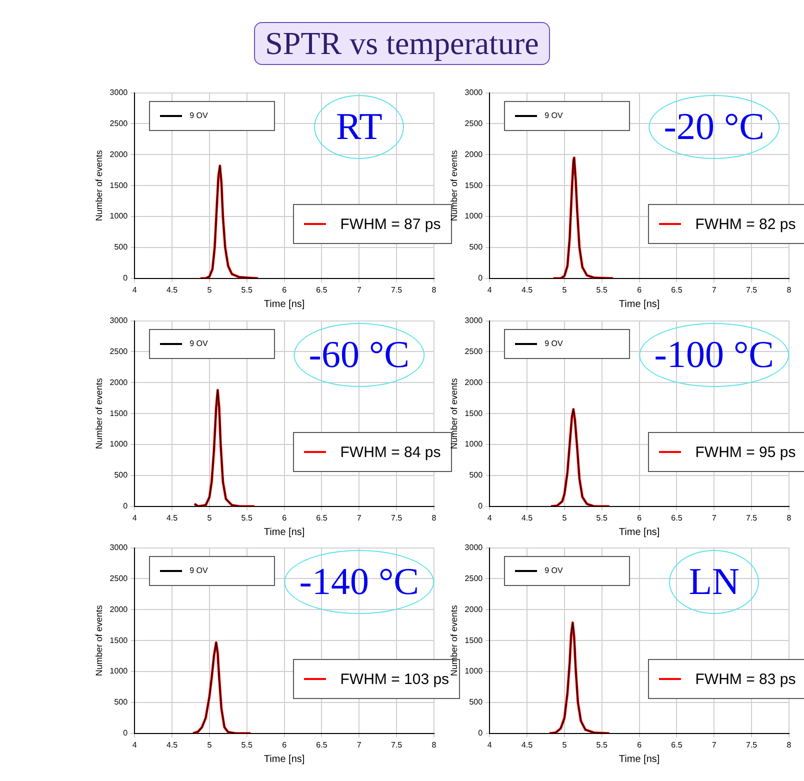  What do you see at coordinates (390, 224) in the screenshot?
I see `legend-label: FWHM = 87 ps` at bounding box center [390, 224].